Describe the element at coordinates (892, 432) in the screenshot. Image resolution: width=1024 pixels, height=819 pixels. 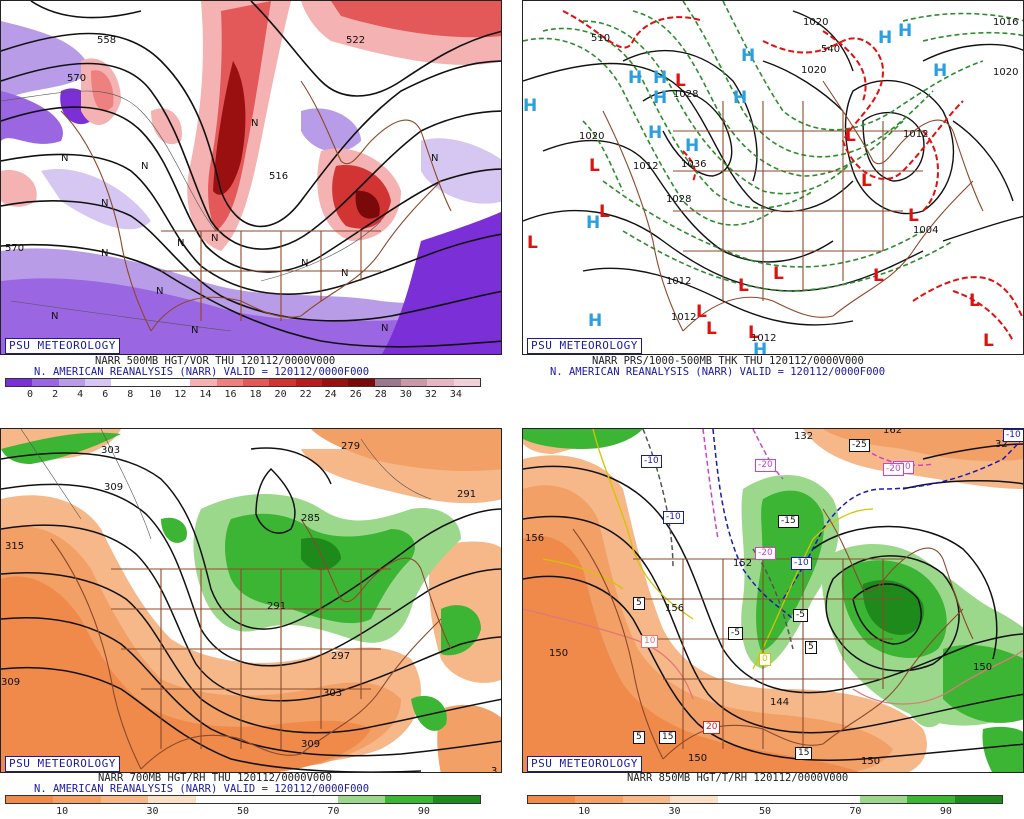
I see `svg-text: 162` at that location.